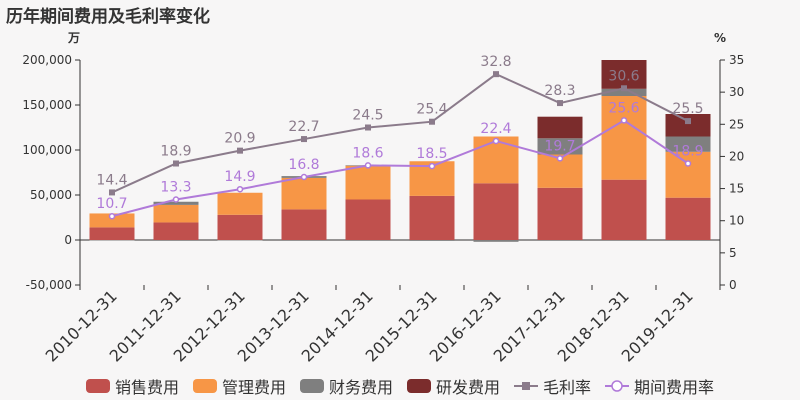  What do you see at coordinates (360, 387) in the screenshot?
I see `legend-label: 财务费用` at bounding box center [360, 387].